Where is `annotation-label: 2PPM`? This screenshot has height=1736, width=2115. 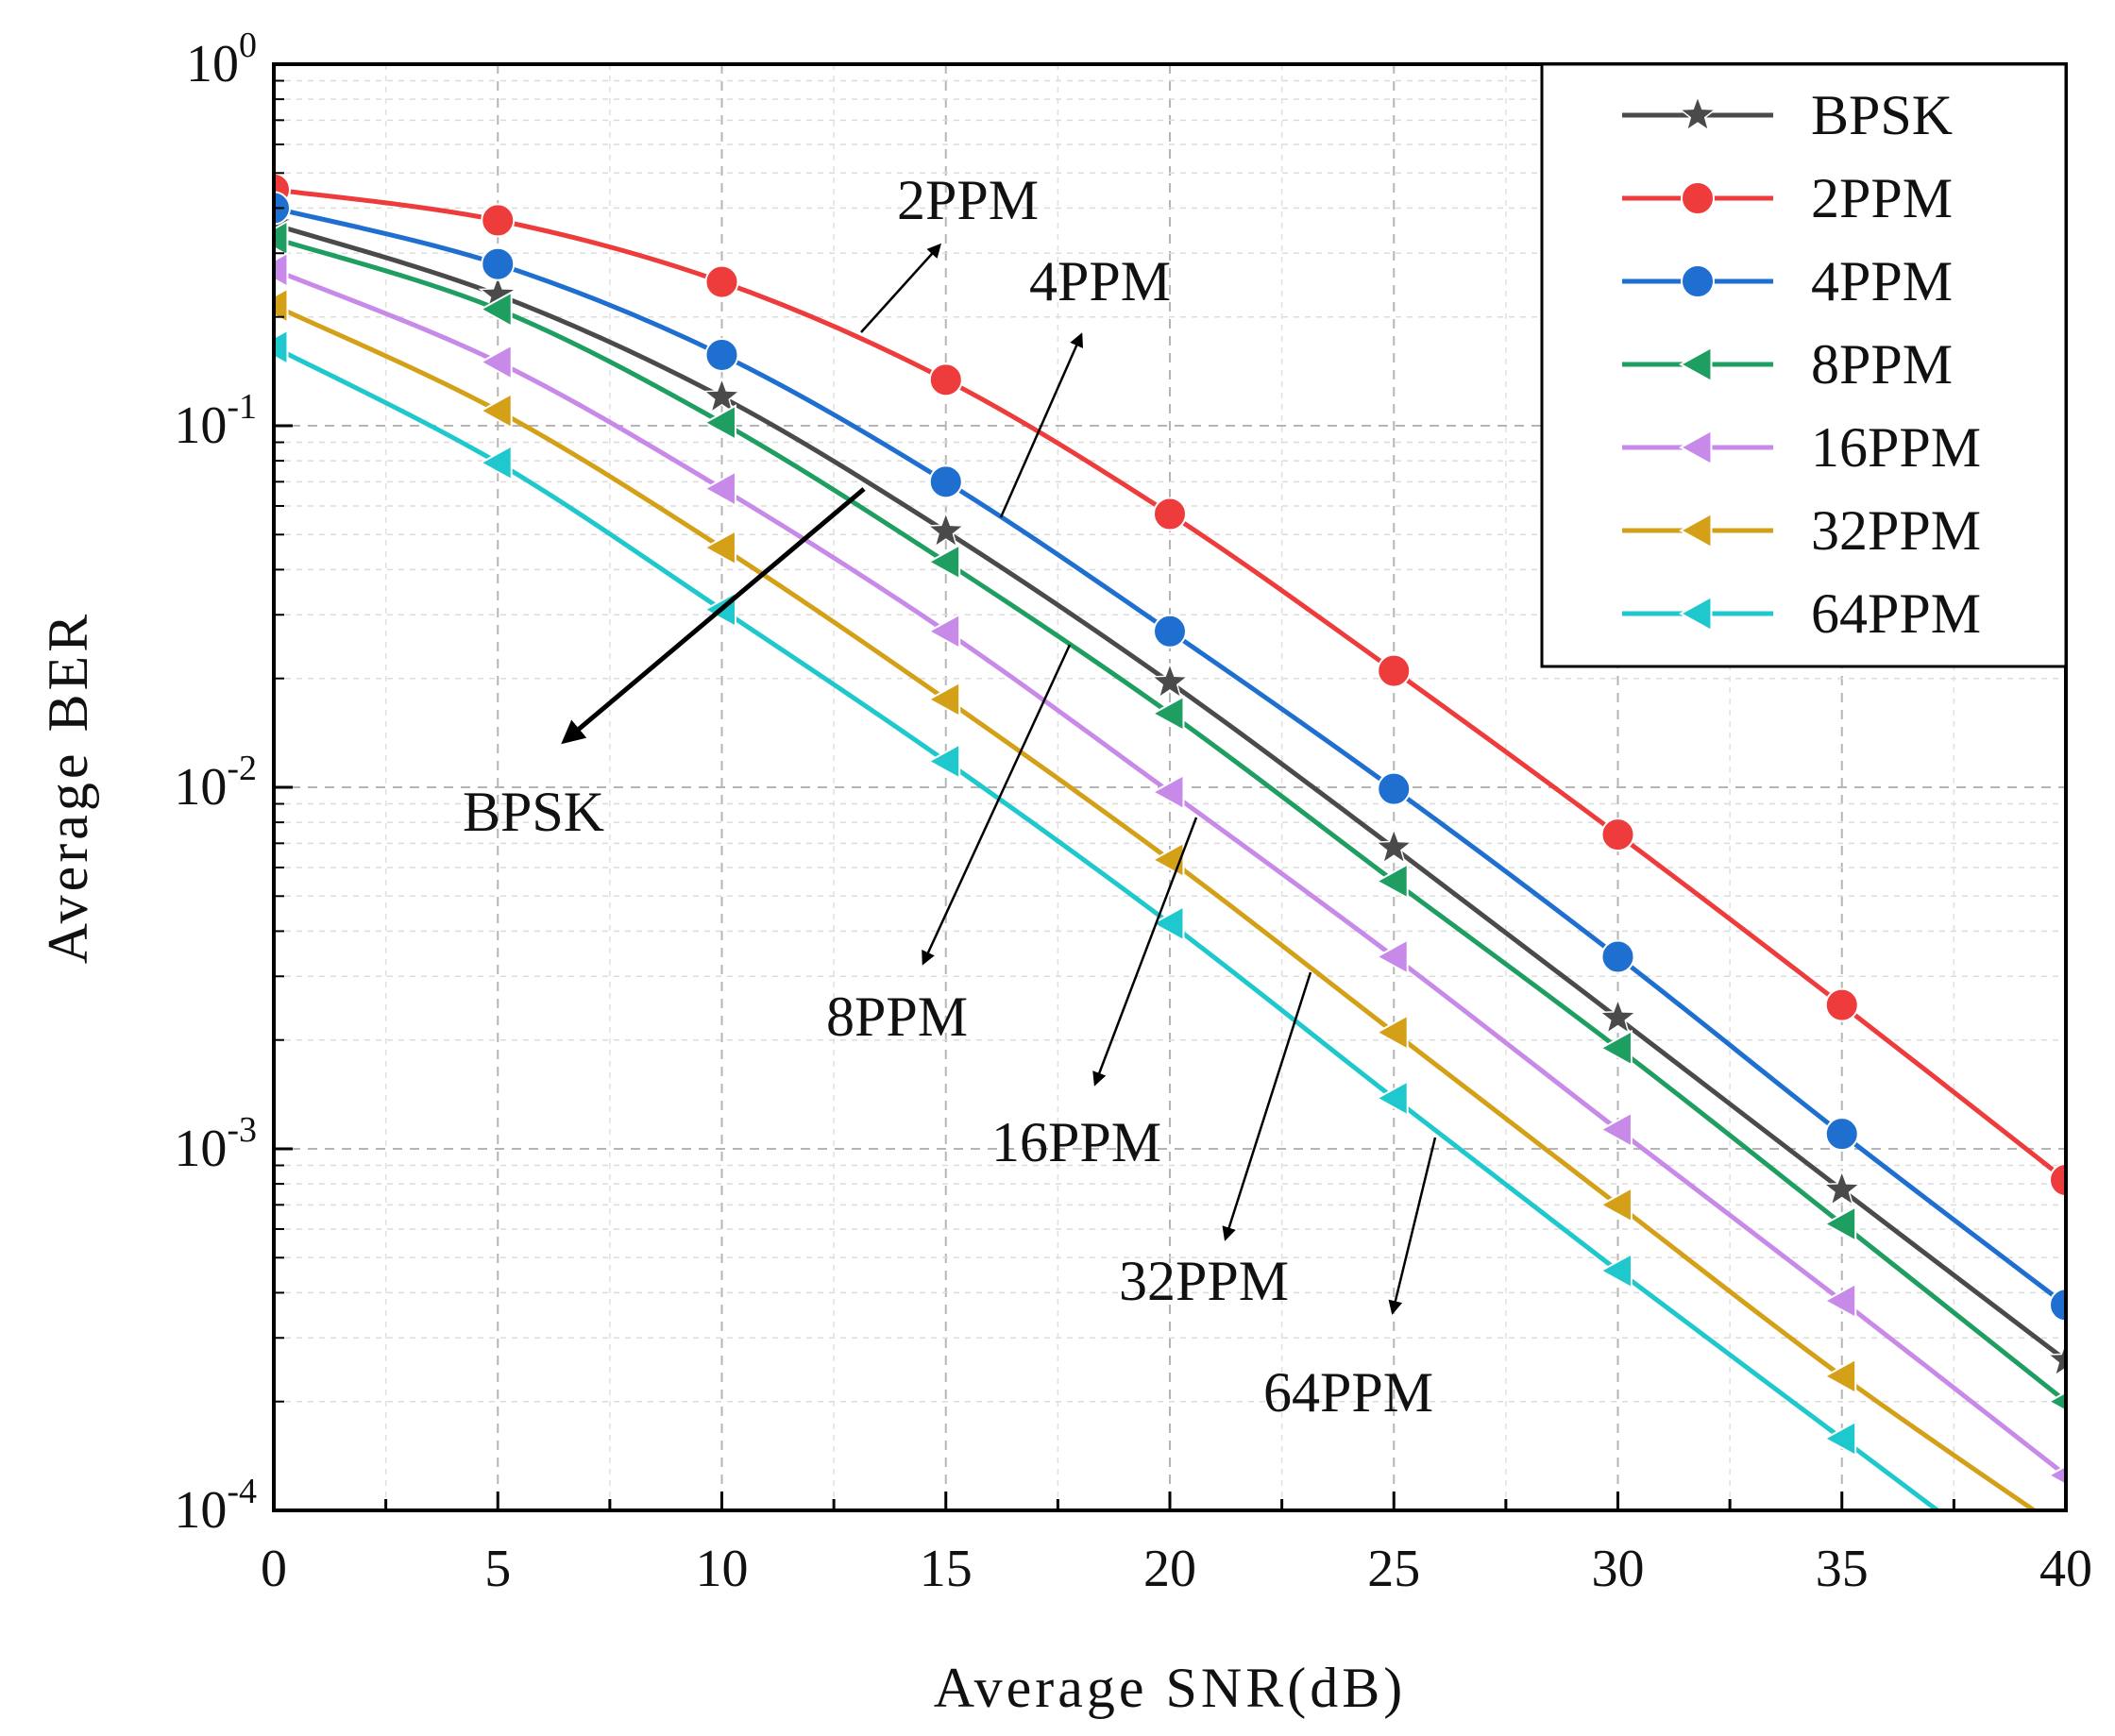 annotation-label: 2PPM is located at coordinates (968, 200).